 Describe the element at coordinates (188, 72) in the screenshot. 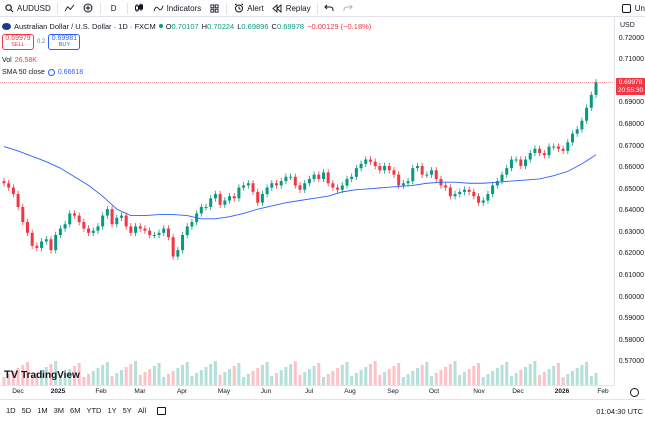

I see `sma-legend: SMA 50 close 0.66618` at that location.